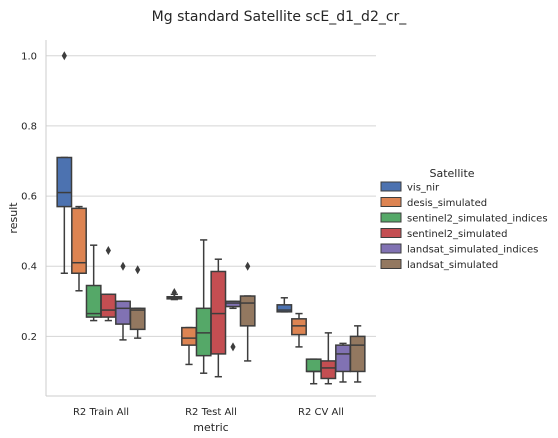 This screenshot has width=558, height=438. I want to click on y-axis-label: result, so click(13, 218).